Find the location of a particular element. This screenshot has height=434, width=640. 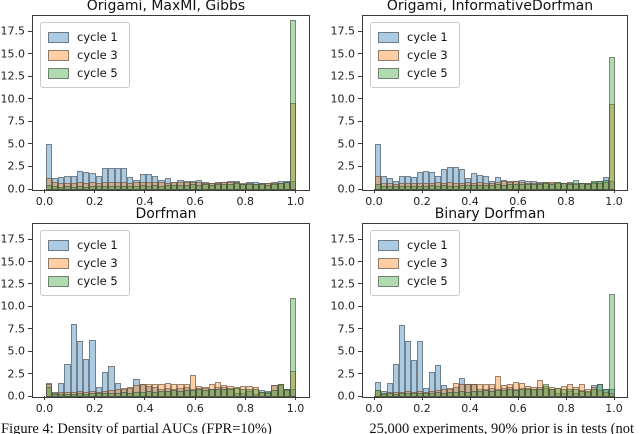

legend-label: cycle 3 is located at coordinates (97, 55).